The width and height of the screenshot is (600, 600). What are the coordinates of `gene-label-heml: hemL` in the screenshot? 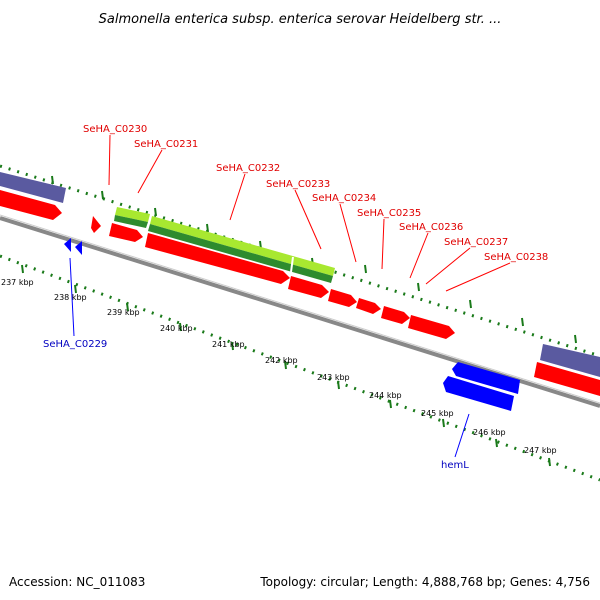 It's located at (455, 442).